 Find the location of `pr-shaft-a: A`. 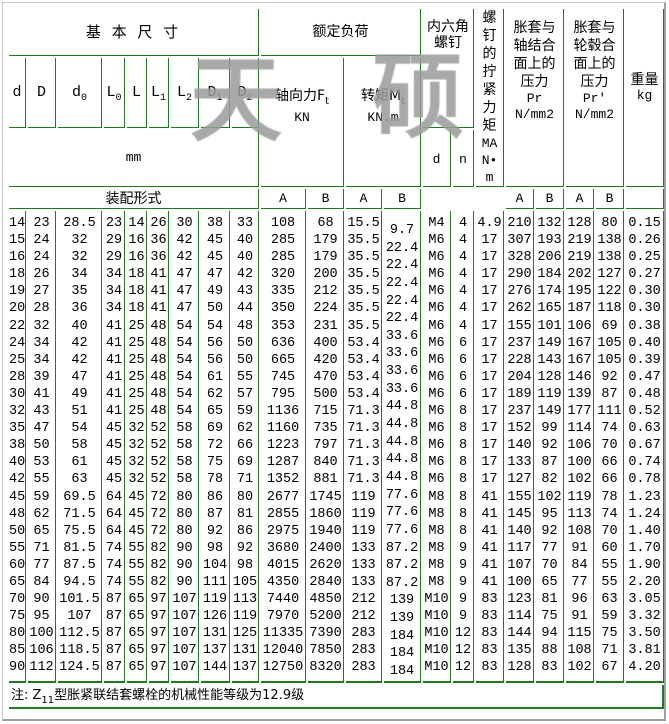

pr-shaft-a: A is located at coordinates (520, 199).